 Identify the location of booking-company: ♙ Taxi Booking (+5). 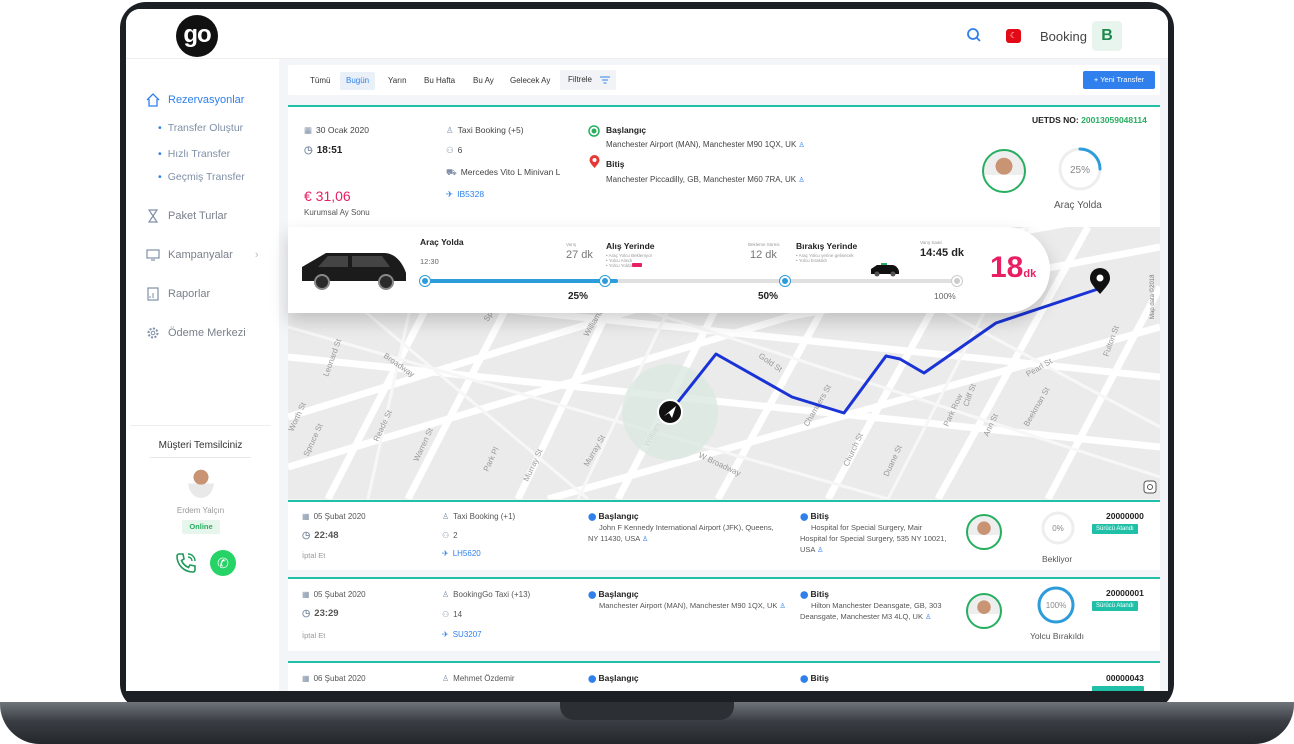
(485, 130).